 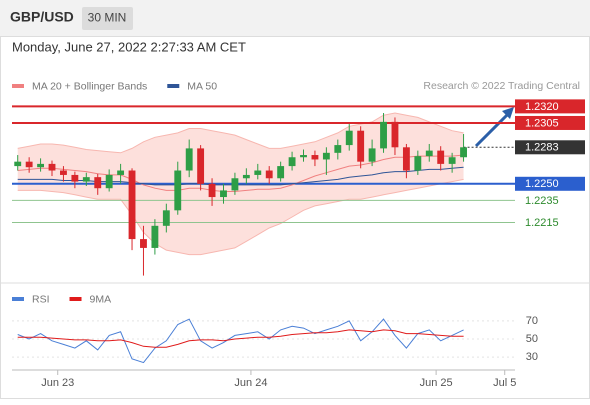 What do you see at coordinates (42, 17) in the screenshot?
I see `symbol: GBP/USD` at bounding box center [42, 17].